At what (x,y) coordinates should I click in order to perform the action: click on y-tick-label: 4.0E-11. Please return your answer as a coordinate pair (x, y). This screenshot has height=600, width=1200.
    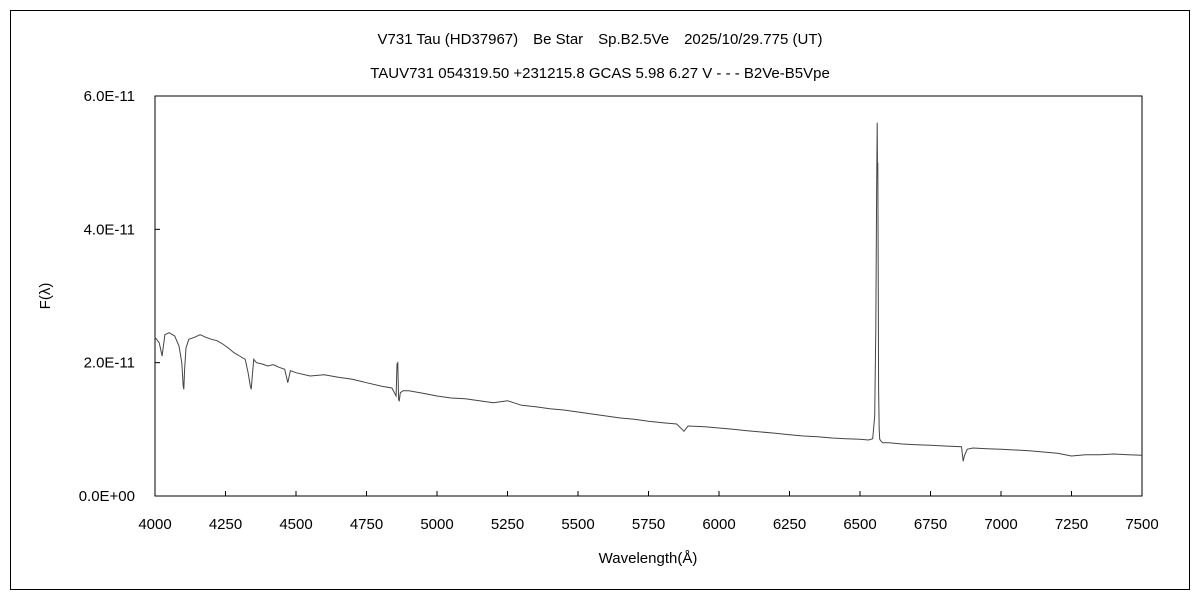
    Looking at the image, I should click on (109, 229).